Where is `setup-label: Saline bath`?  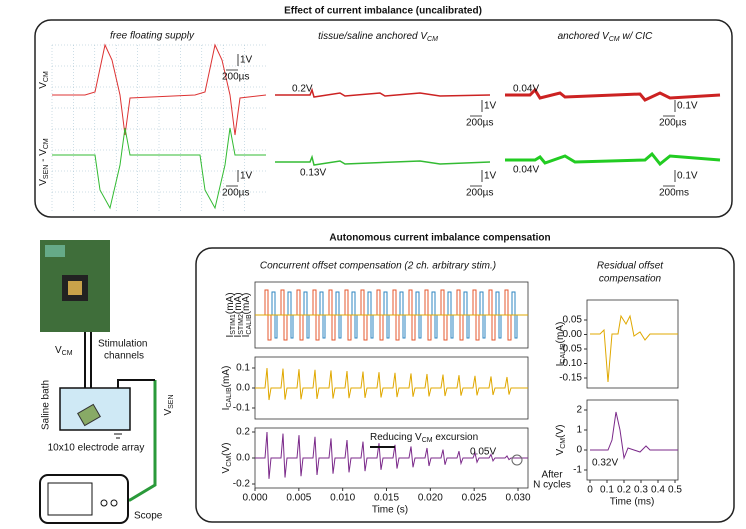 setup-label: Saline bath is located at coordinates (46, 405).